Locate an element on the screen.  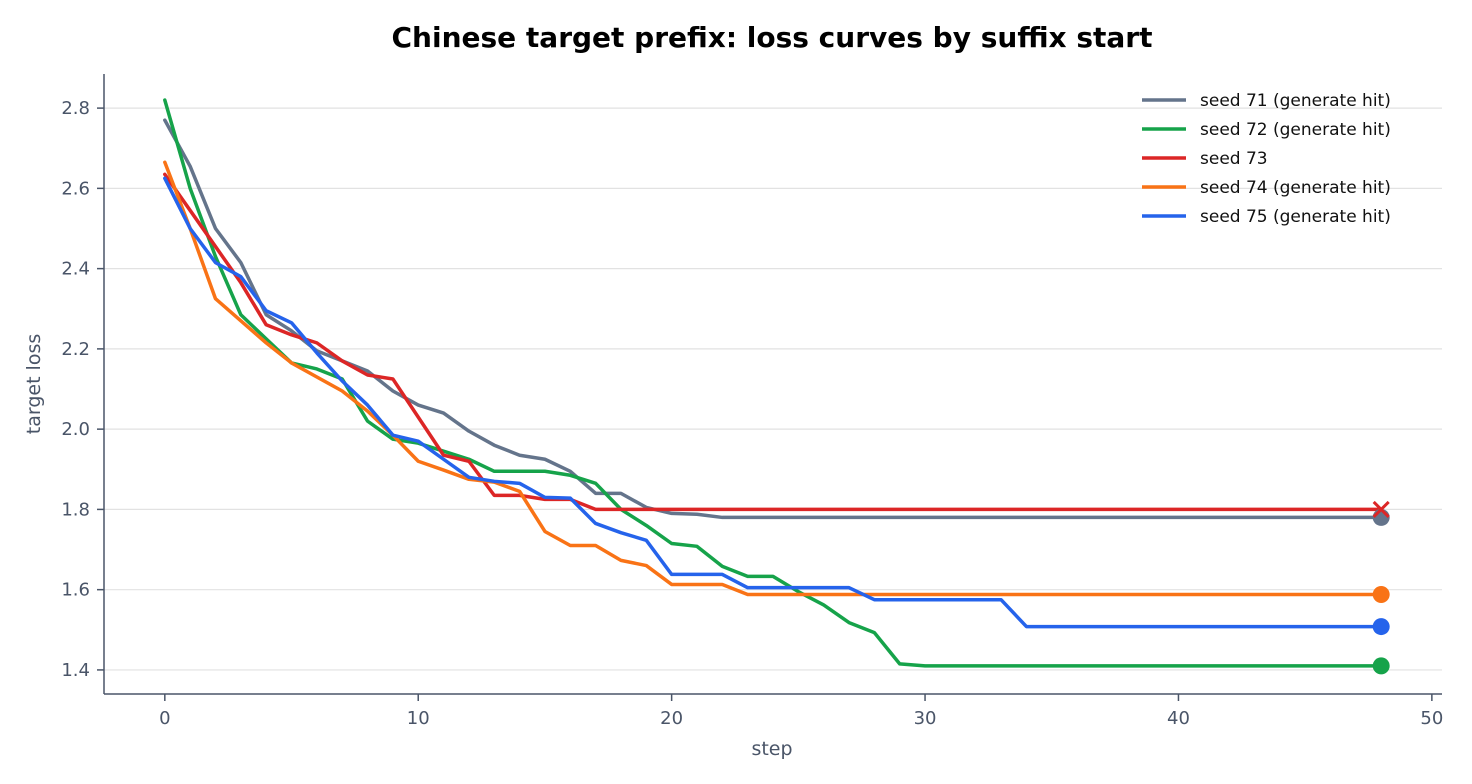
y-tick-label: 2.4 is located at coordinates (75, 269).